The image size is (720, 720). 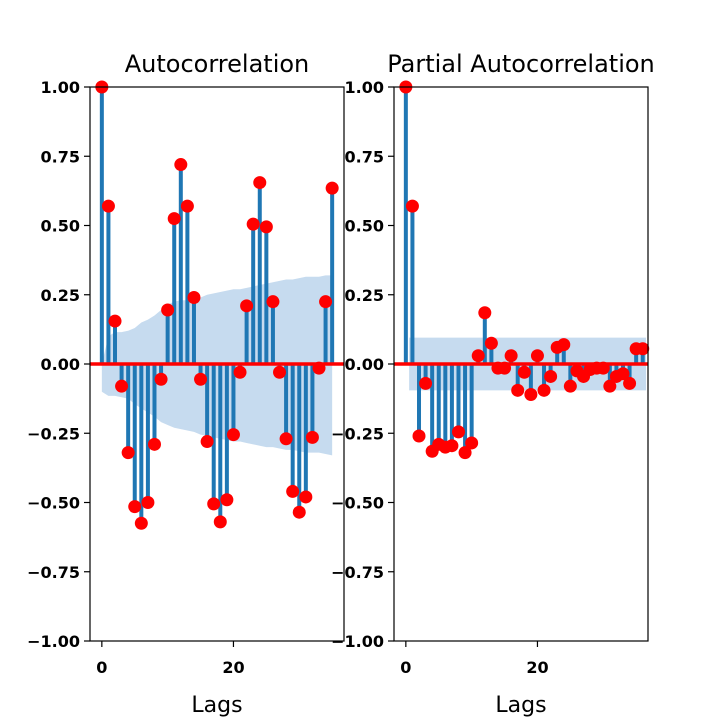 I want to click on chart-title: Partial Autocorrelation, so click(x=521, y=64).